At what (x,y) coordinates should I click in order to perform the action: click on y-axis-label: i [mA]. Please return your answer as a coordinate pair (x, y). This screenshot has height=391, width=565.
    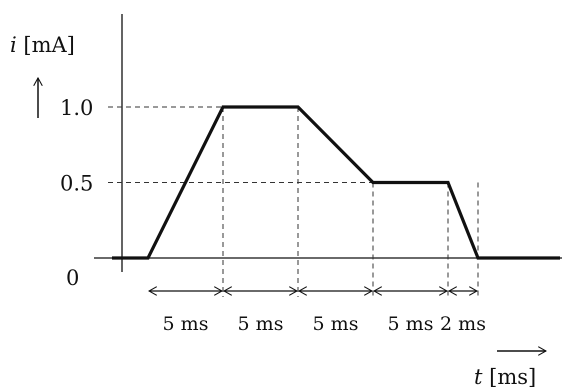
    Looking at the image, I should click on (42, 45).